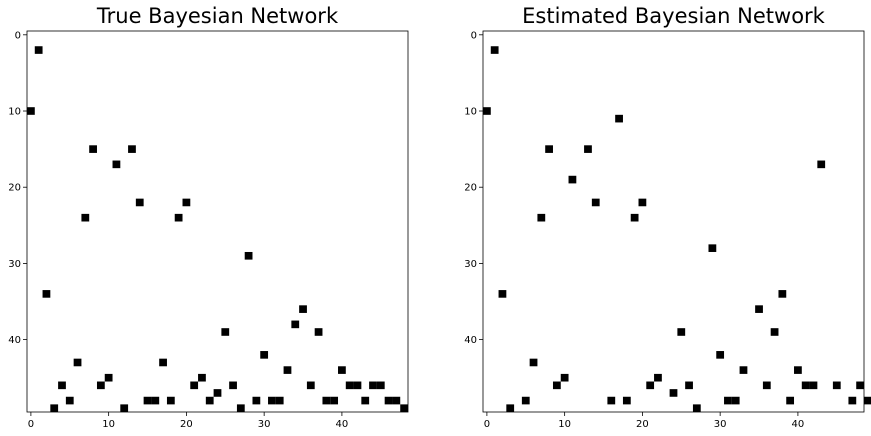 This screenshot has height=436, width=871. I want to click on chart-title: Estimated Bayesian Network, so click(674, 16).